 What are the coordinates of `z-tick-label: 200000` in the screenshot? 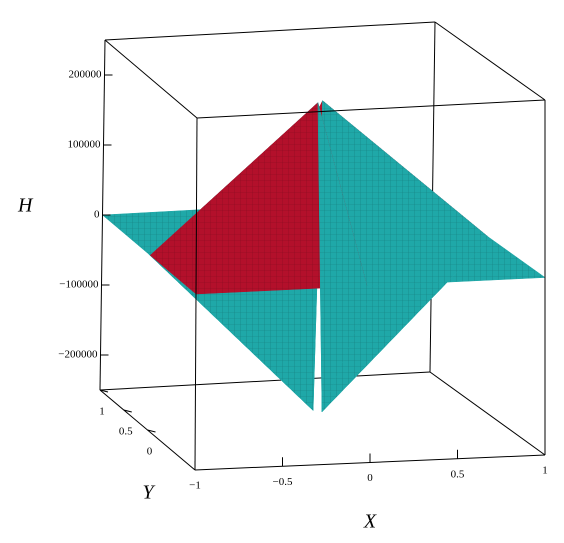 It's located at (86, 75).